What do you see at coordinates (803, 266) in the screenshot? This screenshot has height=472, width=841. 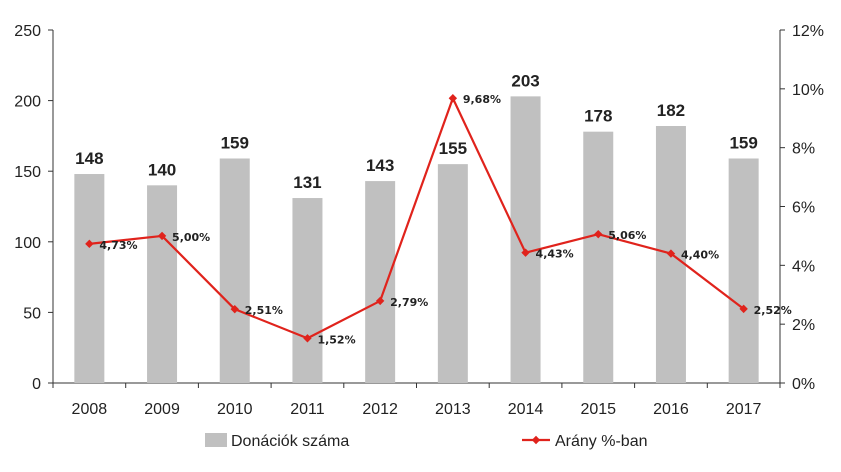 I see `right-tick-label: 4%` at bounding box center [803, 266].